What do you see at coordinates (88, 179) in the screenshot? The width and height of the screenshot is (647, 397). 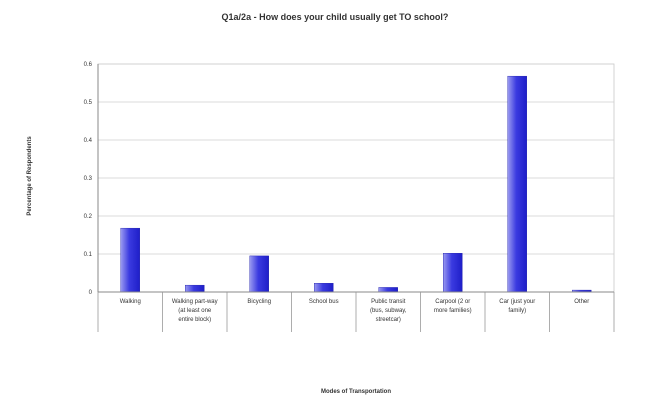 I see `y-tick-label: 0.3` at bounding box center [88, 179].